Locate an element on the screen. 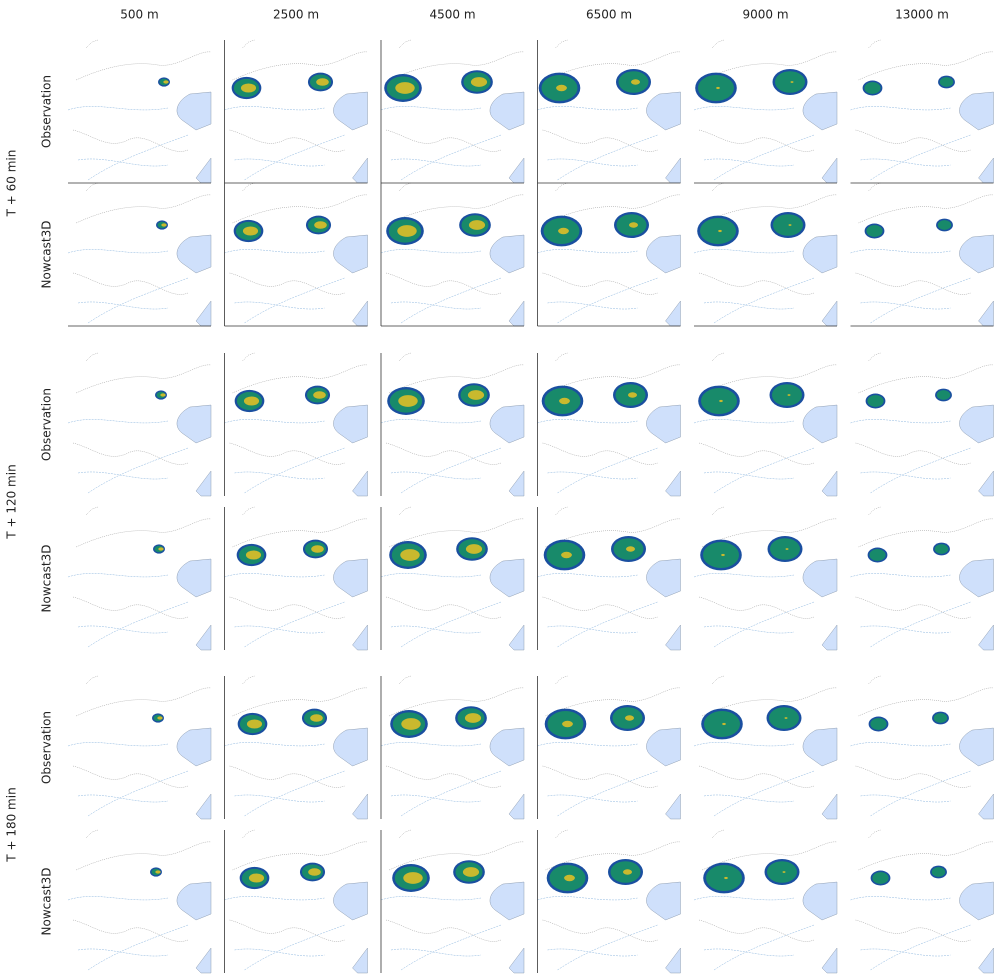  row-label: Observation is located at coordinates (47, 111).